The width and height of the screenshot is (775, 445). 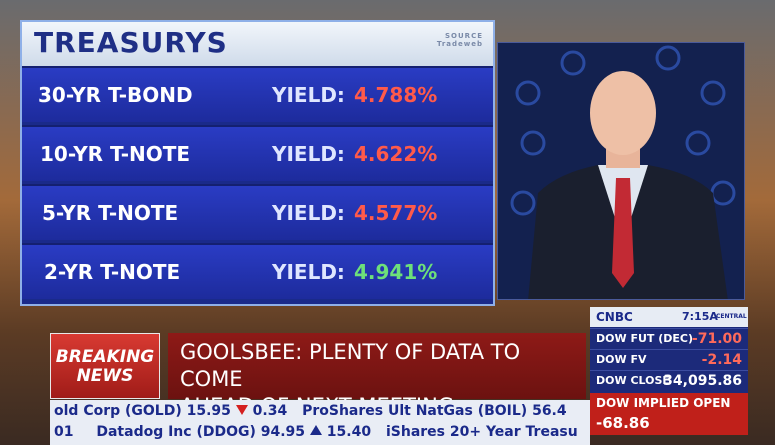 I want to click on headline-line: GOOLSBEE: PLENTY OF DATA TO COME, so click(x=350, y=365).